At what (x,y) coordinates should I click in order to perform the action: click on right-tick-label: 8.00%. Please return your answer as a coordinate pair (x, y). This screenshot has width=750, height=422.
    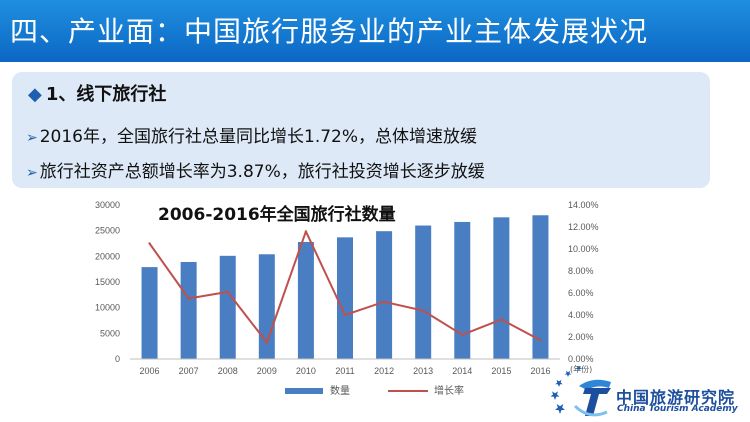
    Looking at the image, I should click on (581, 271).